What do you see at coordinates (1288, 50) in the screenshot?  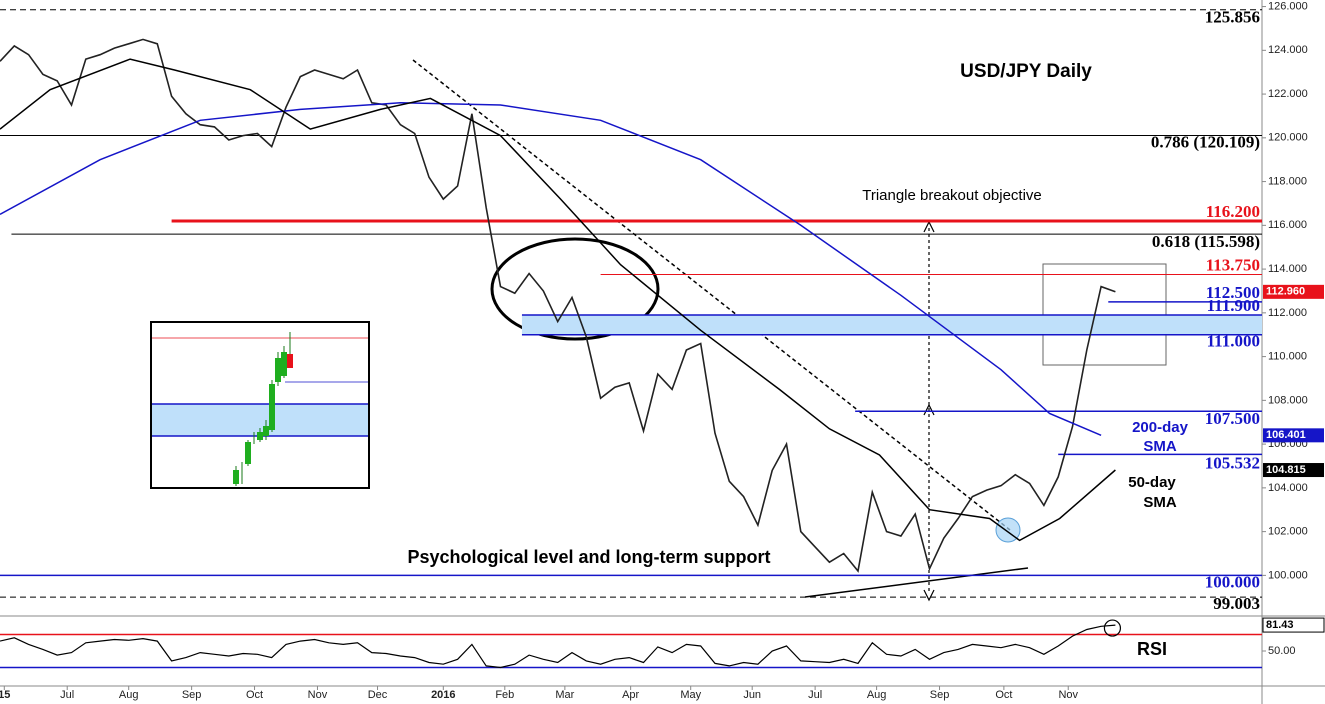 I see `y-tick-label: 124.000` at bounding box center [1288, 50].